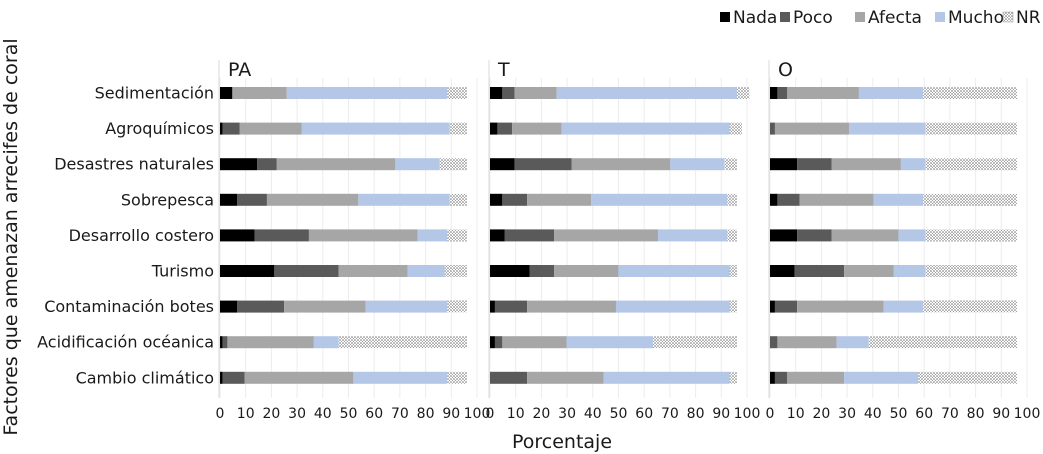 The width and height of the screenshot is (1043, 454). I want to click on bar-t-agroquimicos-mucho, so click(645, 128).